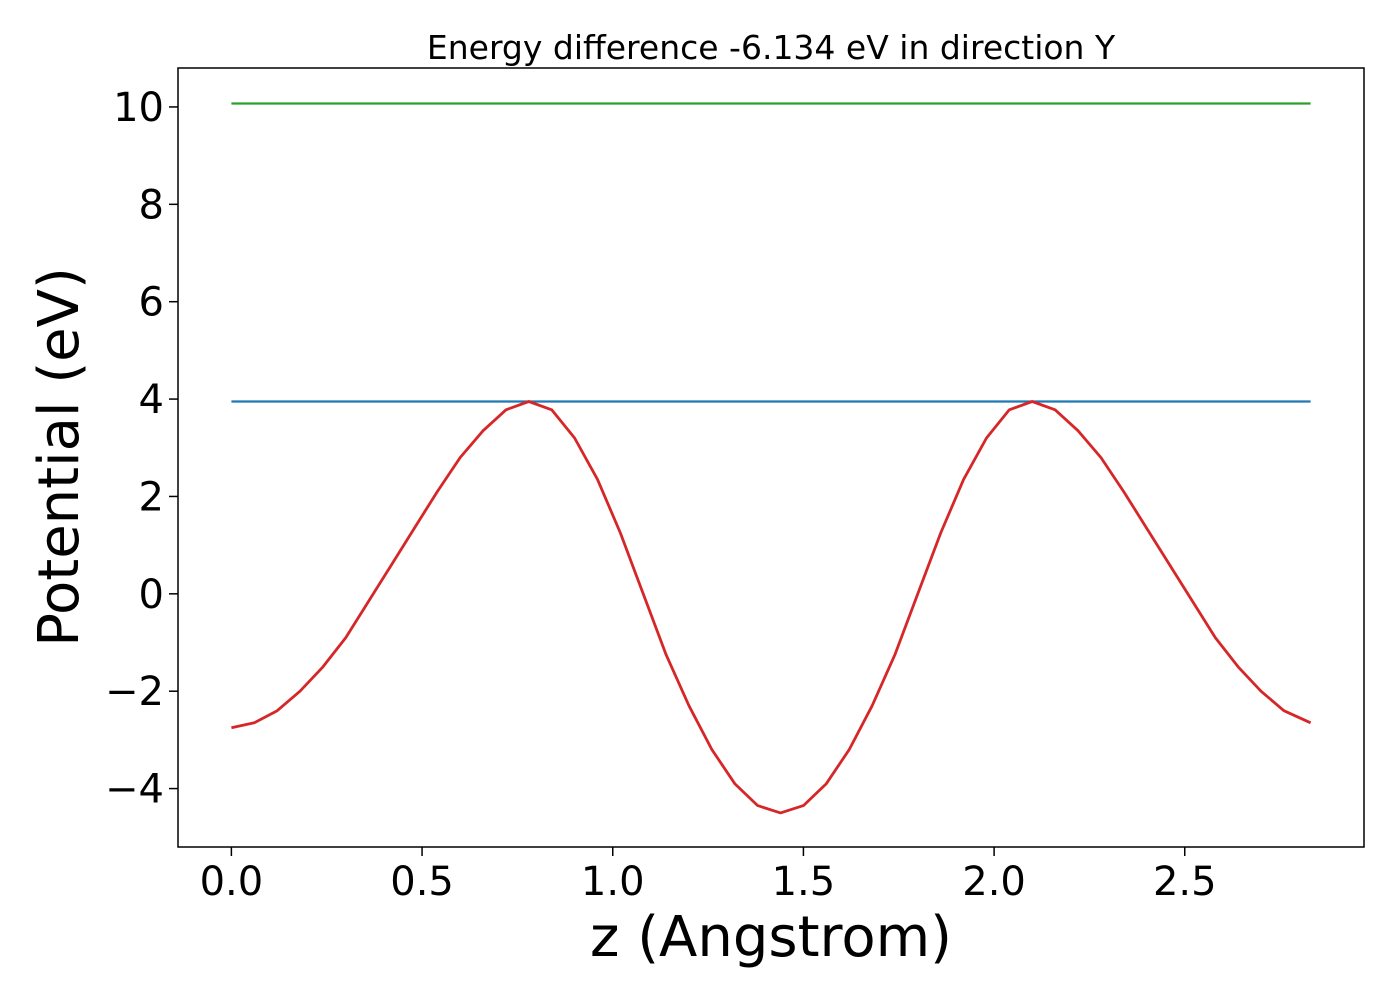 The height and width of the screenshot is (1000, 1400). Describe the element at coordinates (232, 882) in the screenshot. I see `x-tick-label: 0.0` at that location.